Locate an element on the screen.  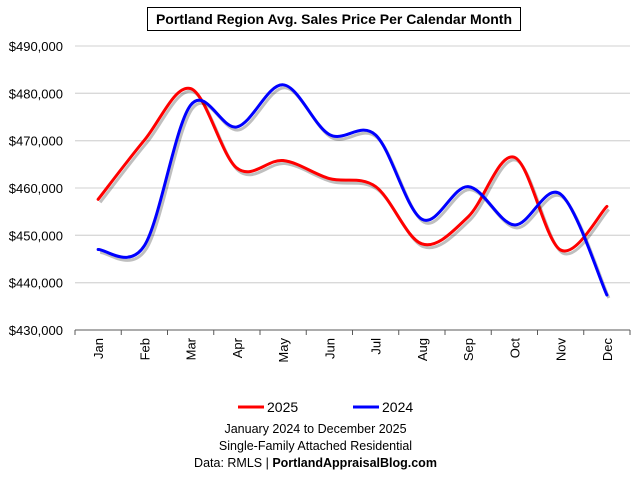
y-tick-label: $450,000 is located at coordinates (36, 235).